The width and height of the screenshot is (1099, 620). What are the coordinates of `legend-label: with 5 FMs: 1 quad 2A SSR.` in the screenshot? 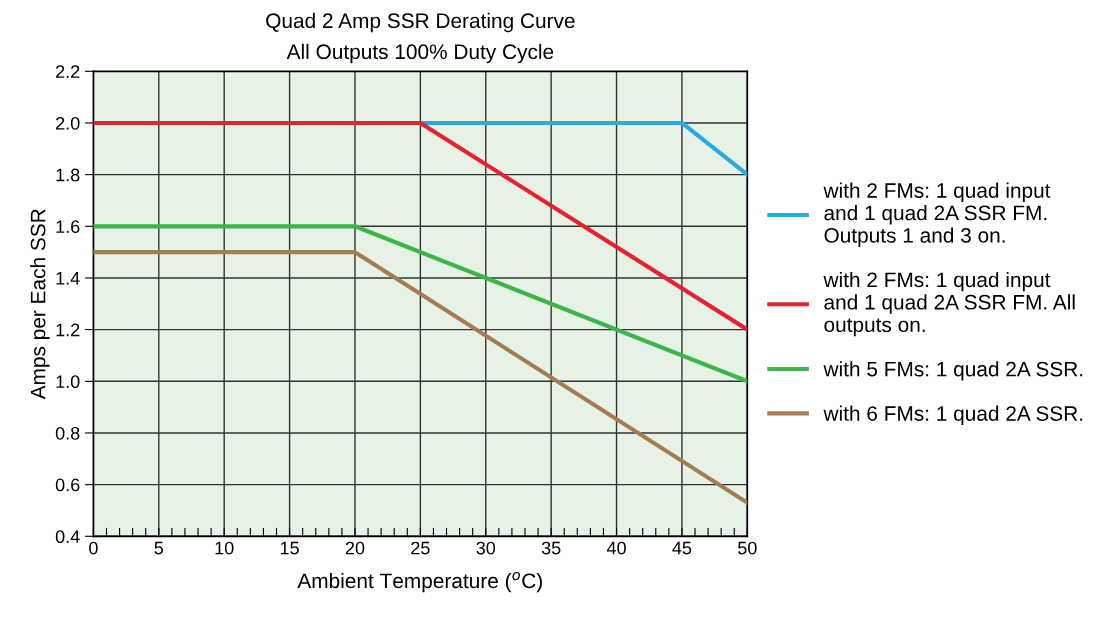 It's located at (953, 371).